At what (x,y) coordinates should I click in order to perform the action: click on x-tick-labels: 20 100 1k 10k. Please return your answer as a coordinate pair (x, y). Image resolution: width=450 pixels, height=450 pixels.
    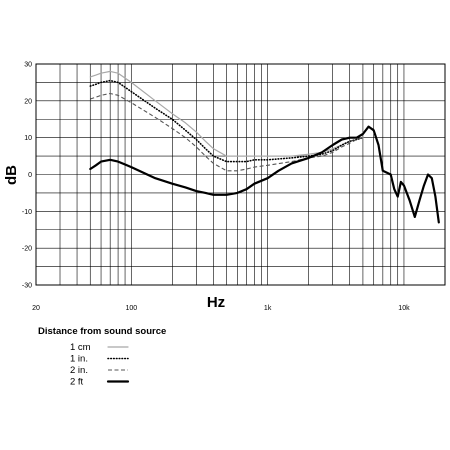
    Looking at the image, I should click on (221, 308).